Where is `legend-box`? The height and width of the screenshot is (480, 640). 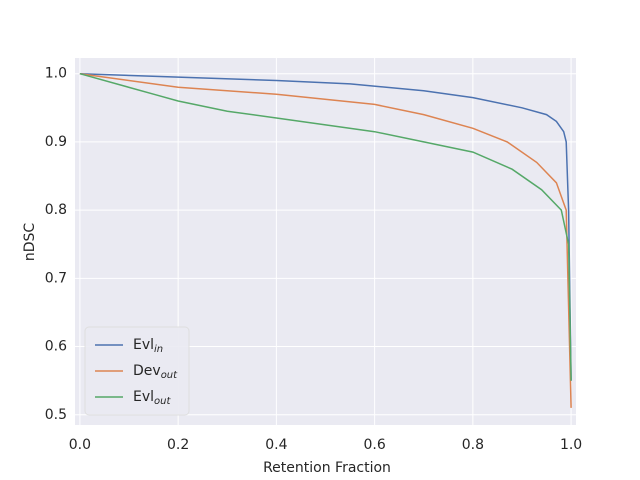 legend-box is located at coordinates (137, 371).